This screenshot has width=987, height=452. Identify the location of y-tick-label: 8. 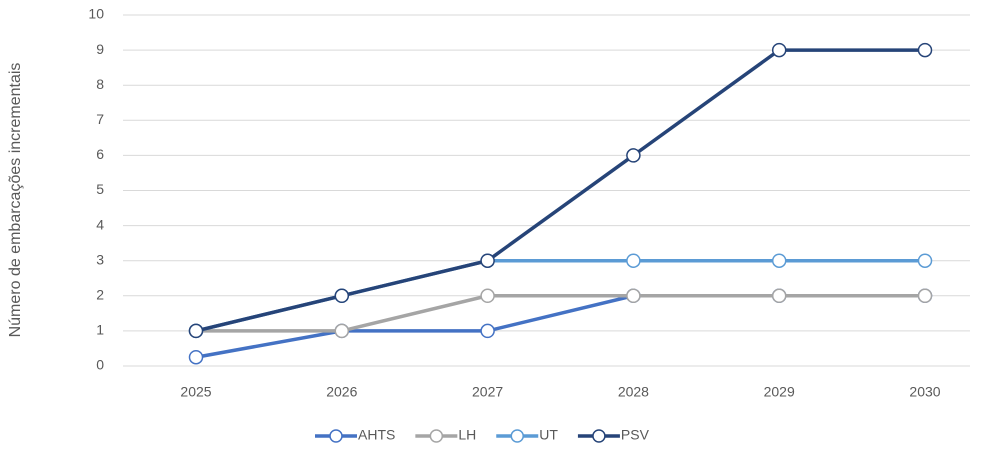
(100, 84).